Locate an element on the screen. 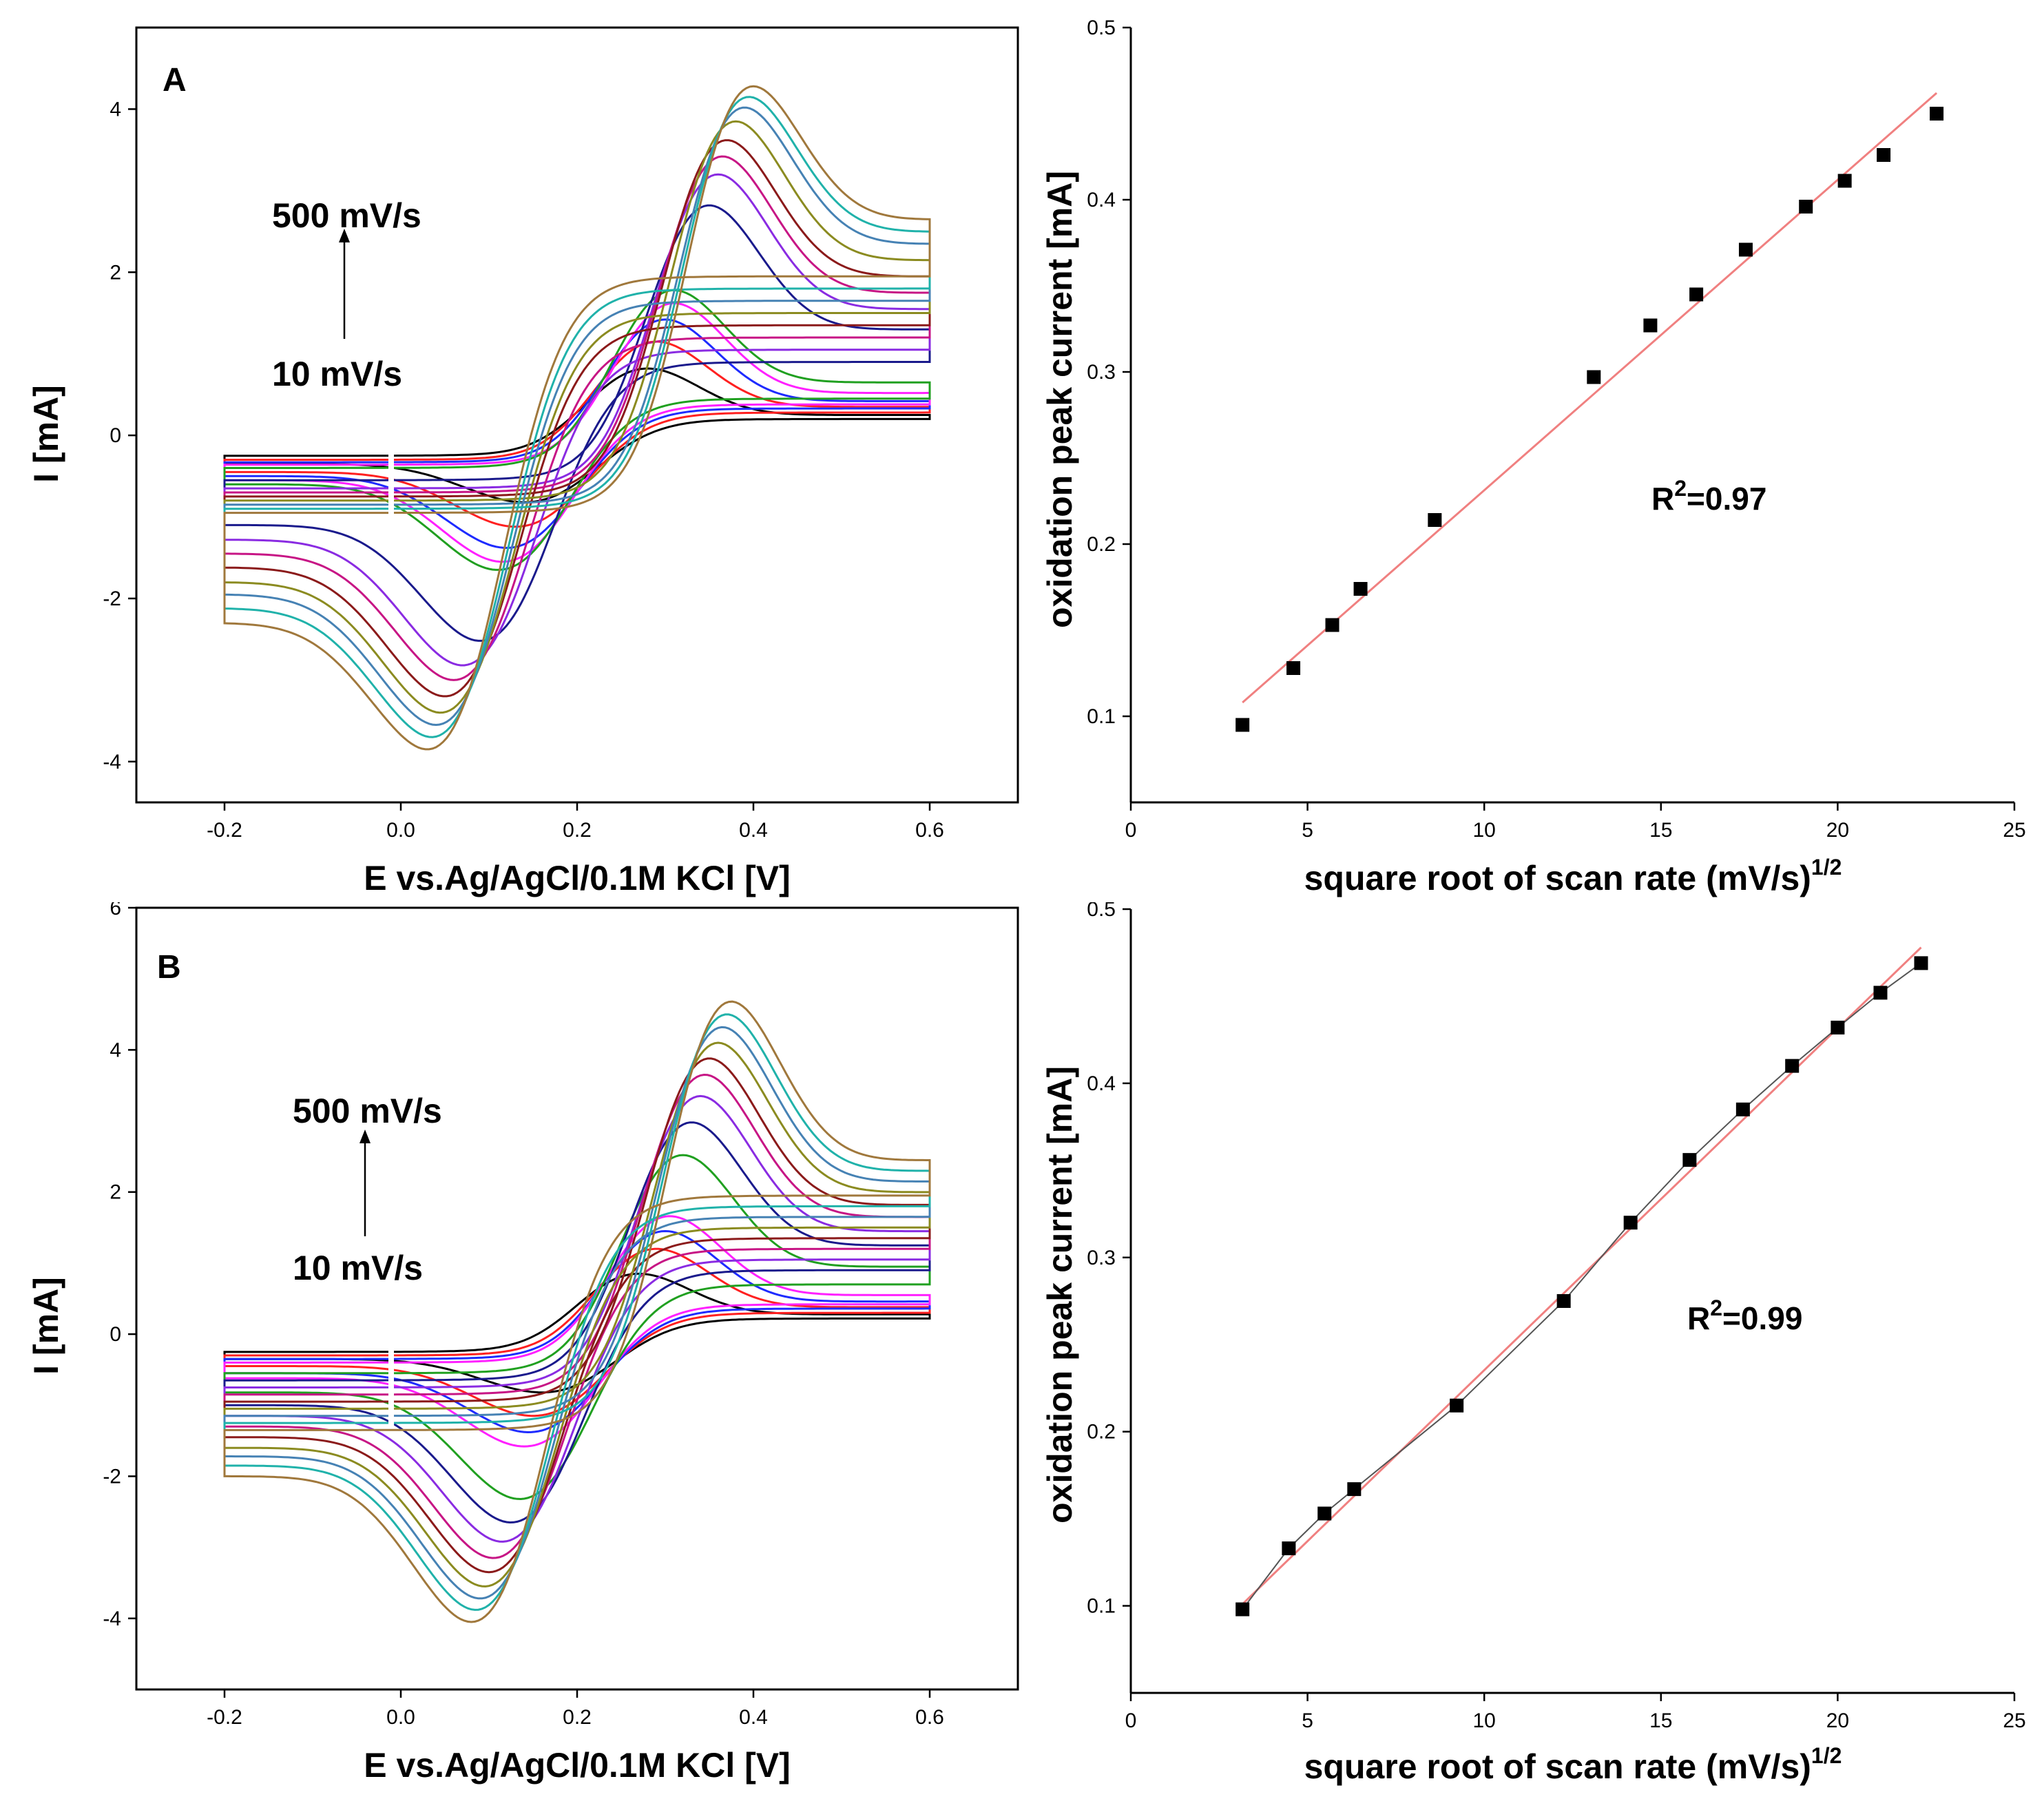 Image resolution: width=2044 pixels, height=1810 pixels. y-tick-label: 2 is located at coordinates (115, 272).